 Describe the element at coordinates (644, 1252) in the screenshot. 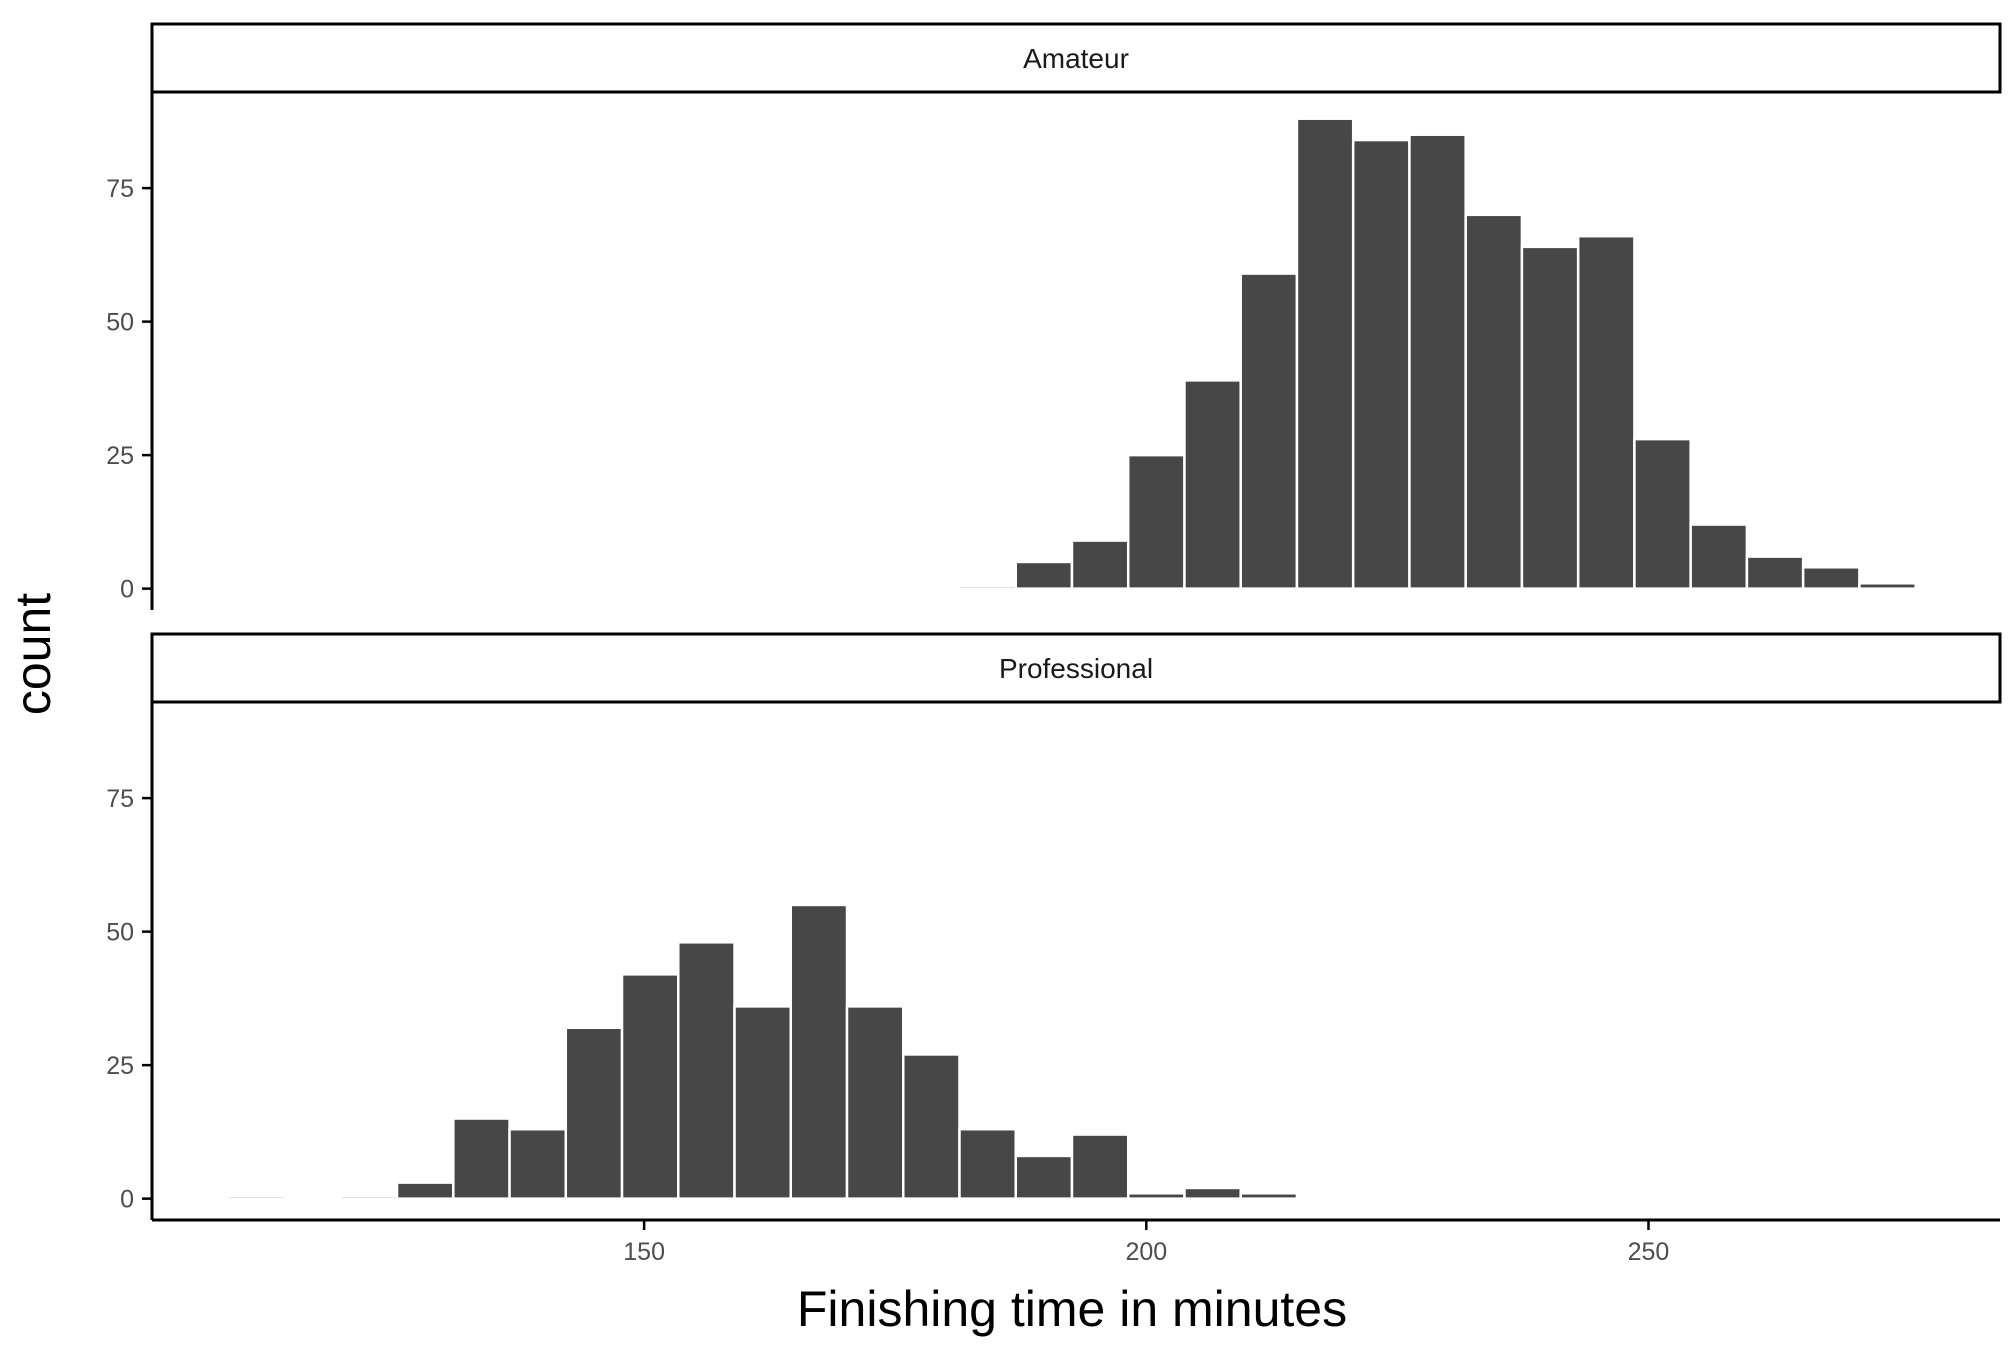

I see `x-tick-label: 150` at that location.